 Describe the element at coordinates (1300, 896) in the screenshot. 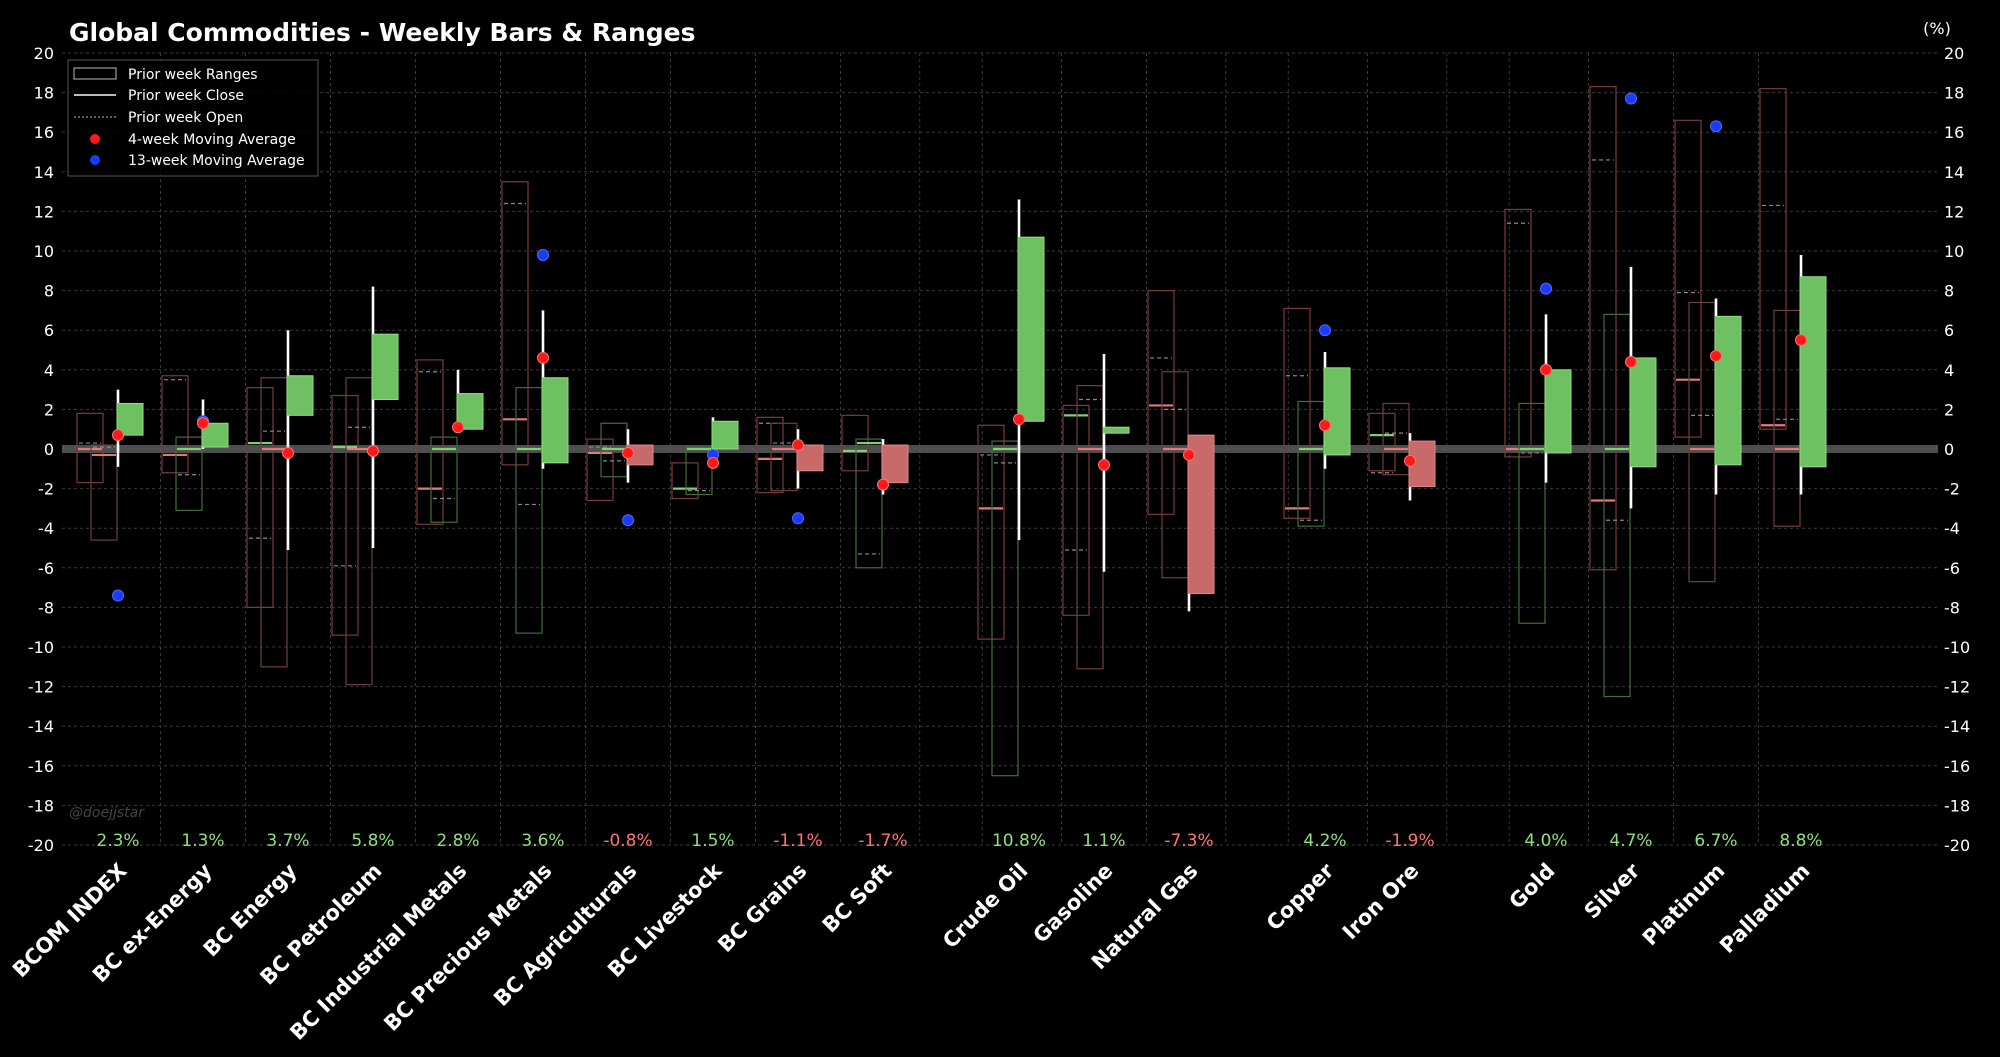

I see `category-label: Copper` at that location.